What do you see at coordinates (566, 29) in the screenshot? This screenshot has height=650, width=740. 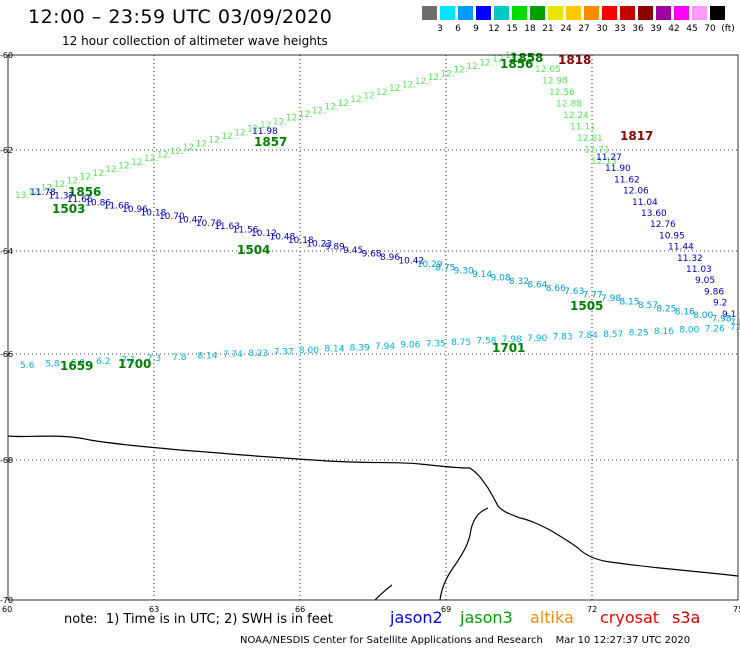 I see `colorbar-label: 24` at bounding box center [566, 29].